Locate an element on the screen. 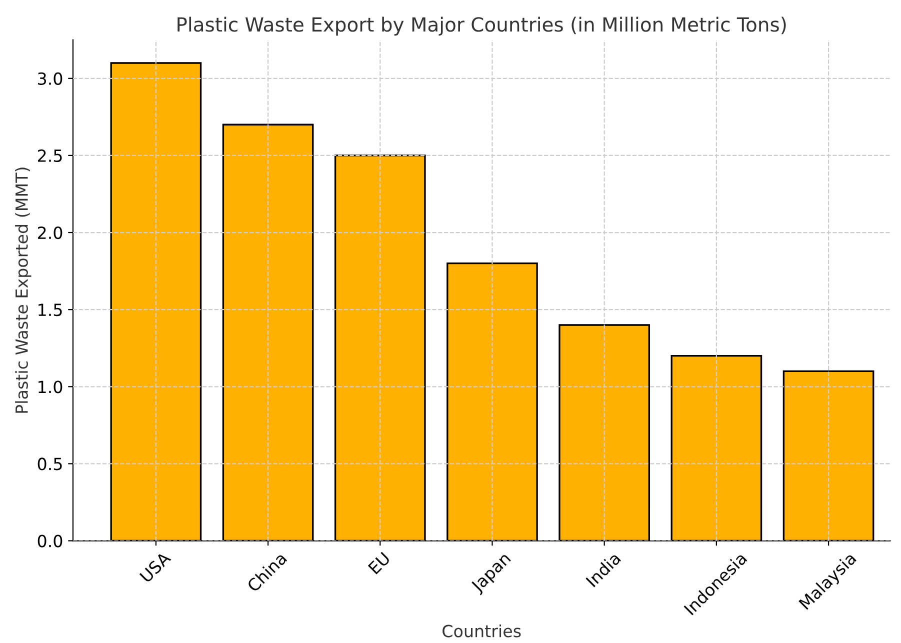  x-tick-label: EU is located at coordinates (379, 563).